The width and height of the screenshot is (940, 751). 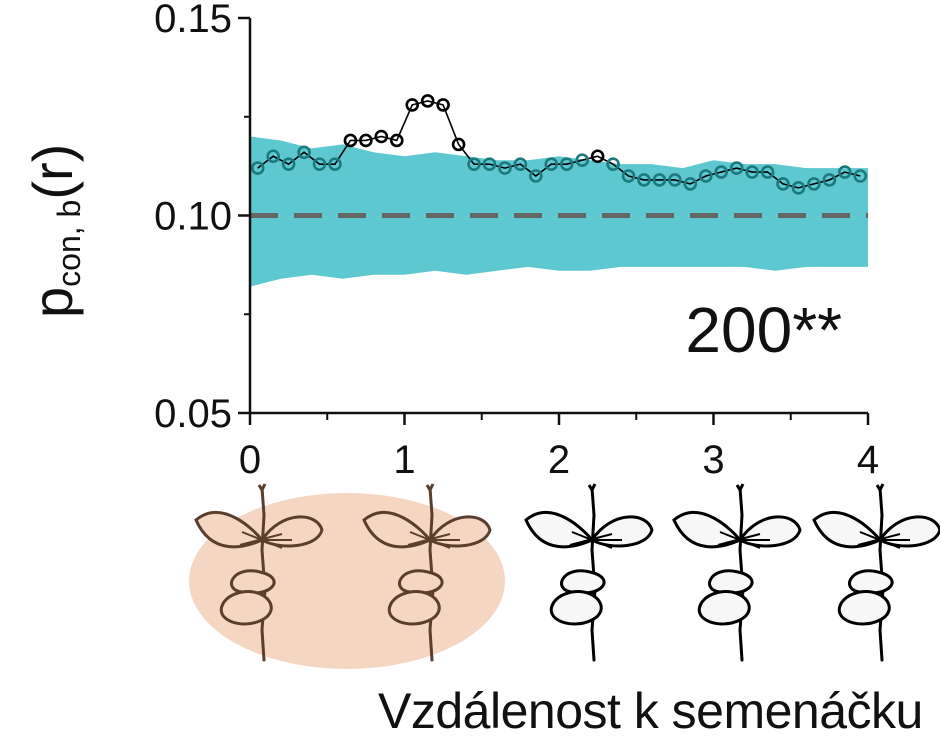 I want to click on series-line, so click(x=559, y=144).